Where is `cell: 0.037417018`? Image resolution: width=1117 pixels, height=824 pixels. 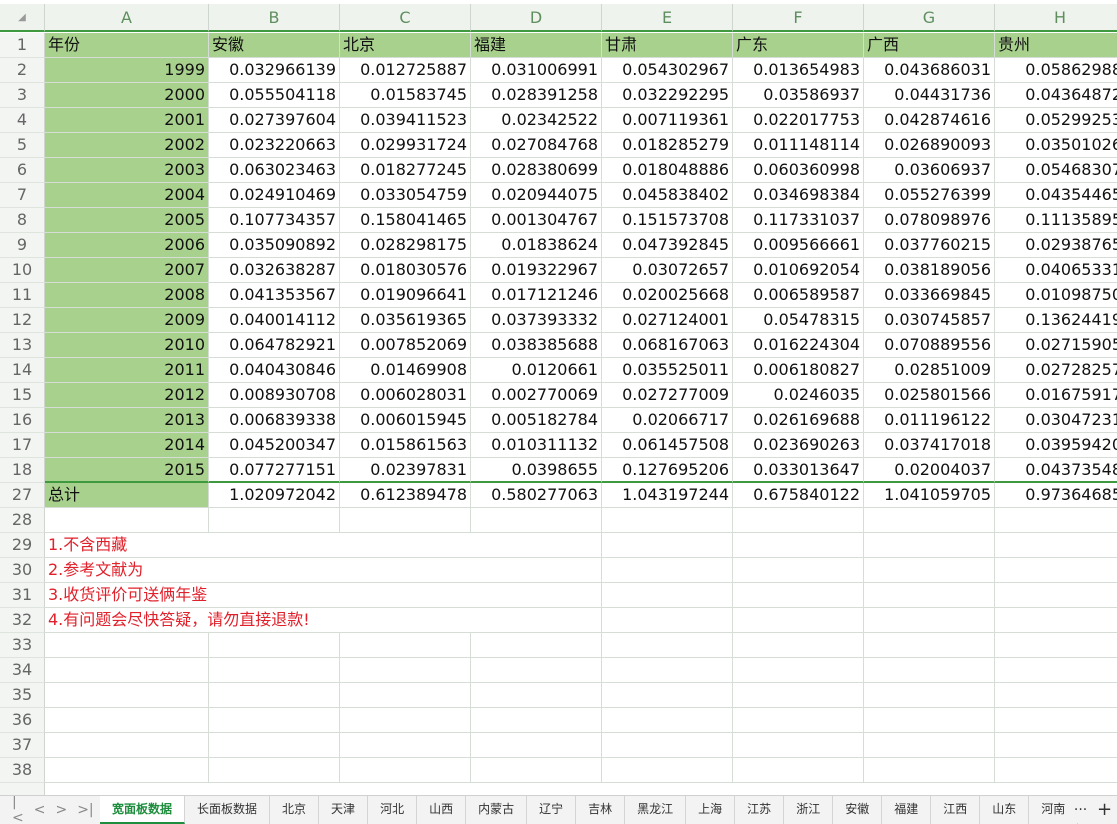
cell: 0.037417018 is located at coordinates (929, 445).